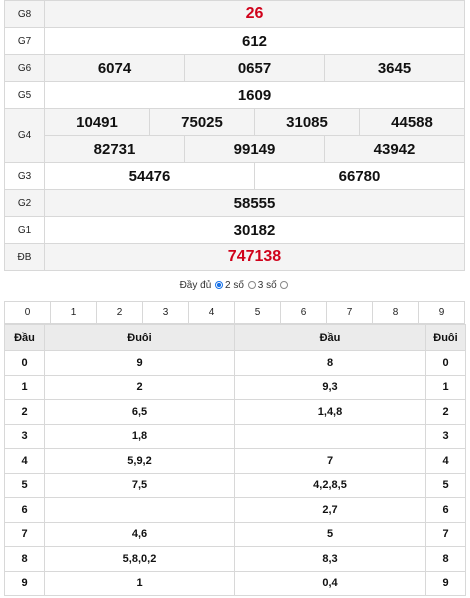  What do you see at coordinates (330, 534) in the screenshot?
I see `head-digits: 5` at bounding box center [330, 534].